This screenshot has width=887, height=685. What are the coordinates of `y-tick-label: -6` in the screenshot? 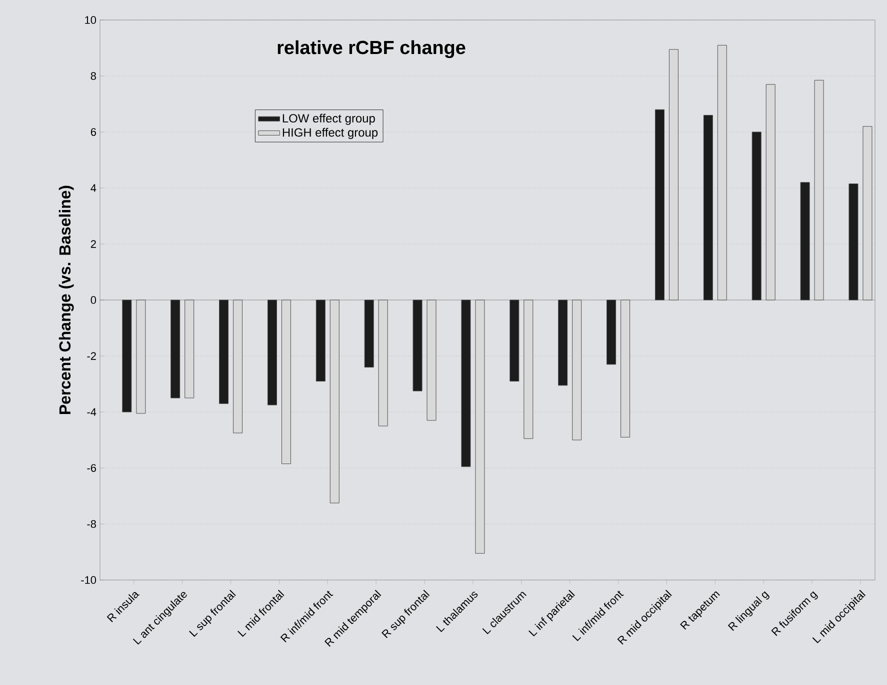 It's located at (91, 468).